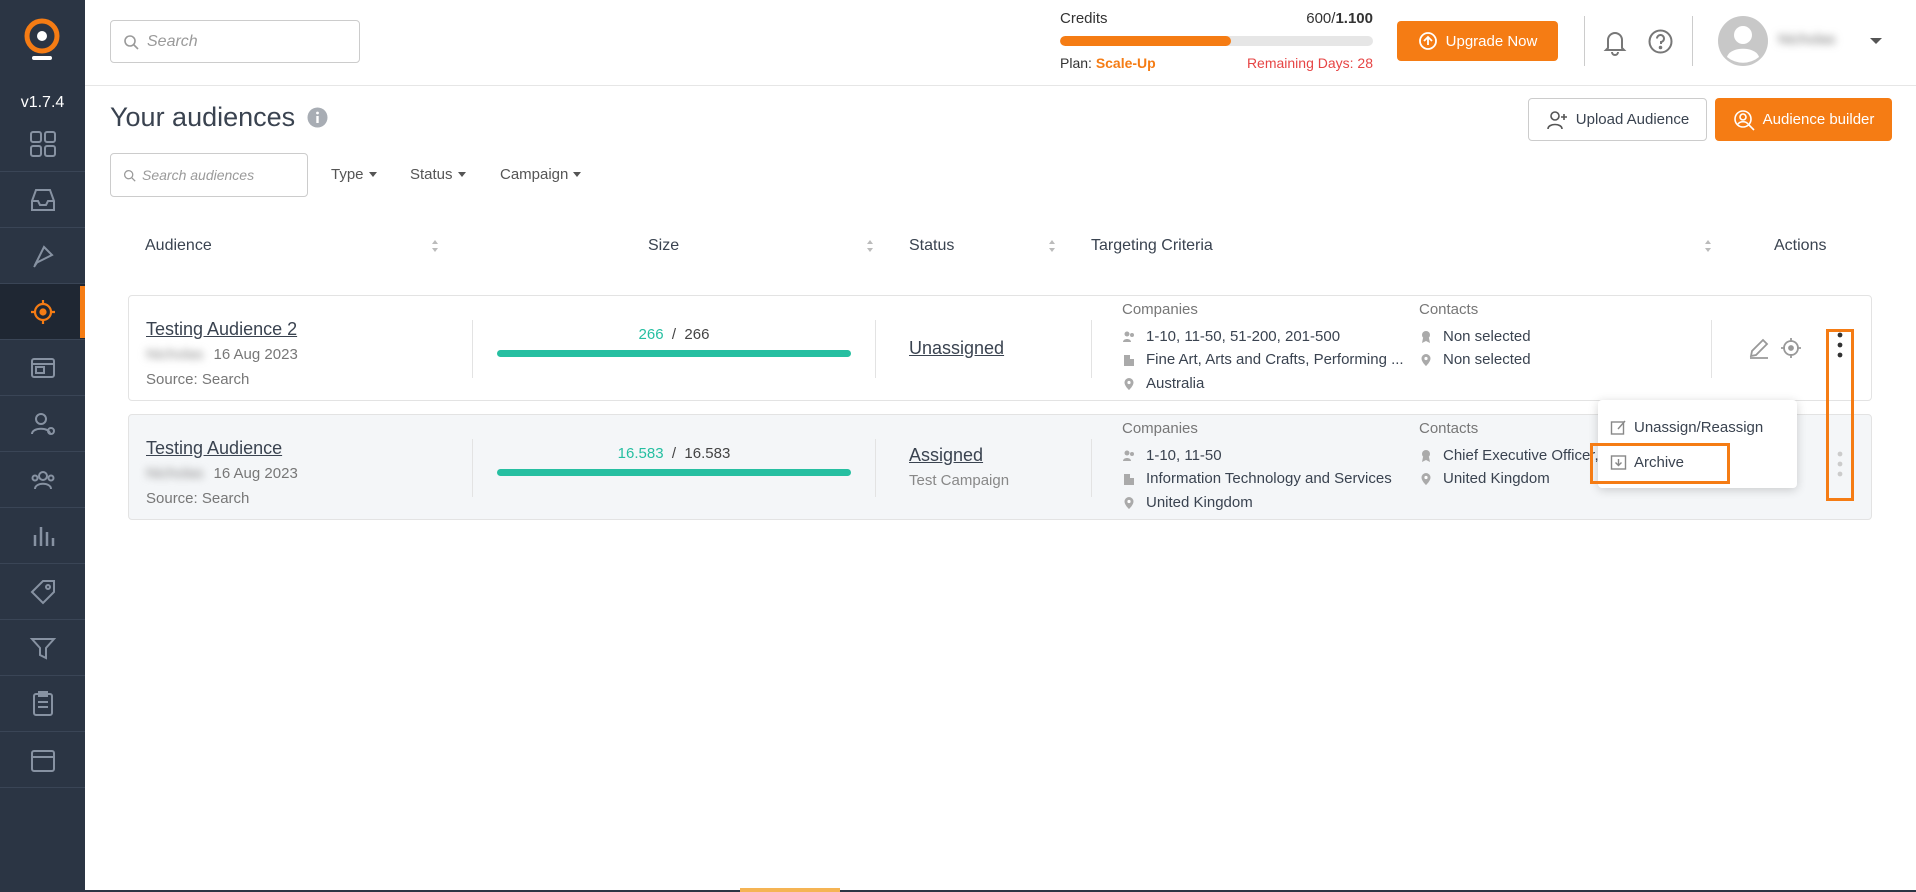 The image size is (1916, 892). I want to click on help-icon, so click(1660, 41).